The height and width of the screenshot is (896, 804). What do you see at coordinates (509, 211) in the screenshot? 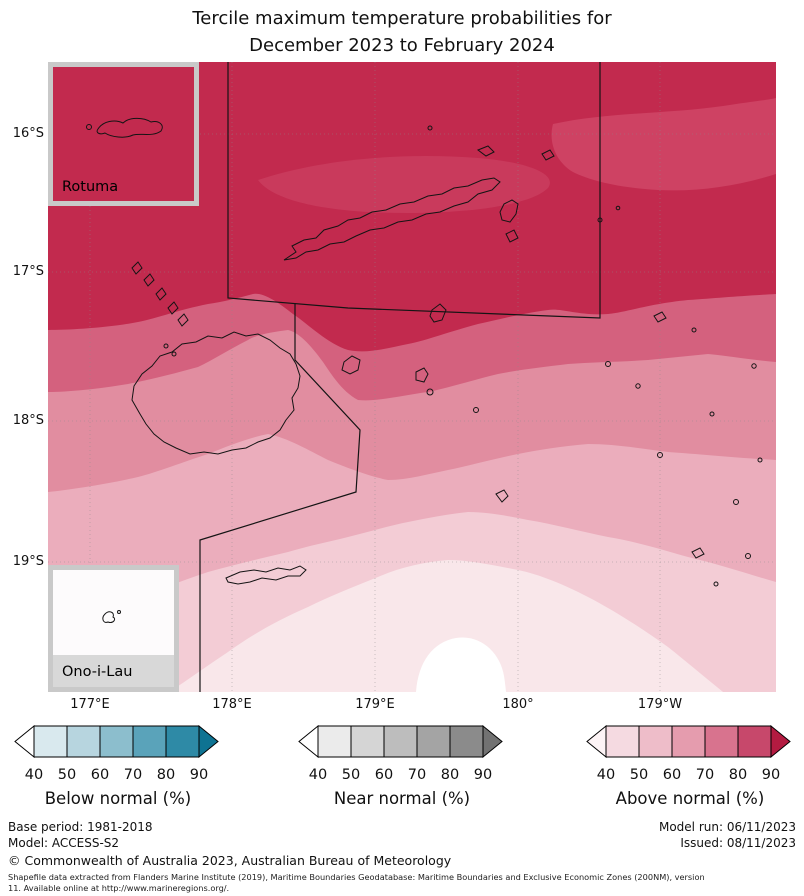
I see `island-taveuni` at bounding box center [509, 211].